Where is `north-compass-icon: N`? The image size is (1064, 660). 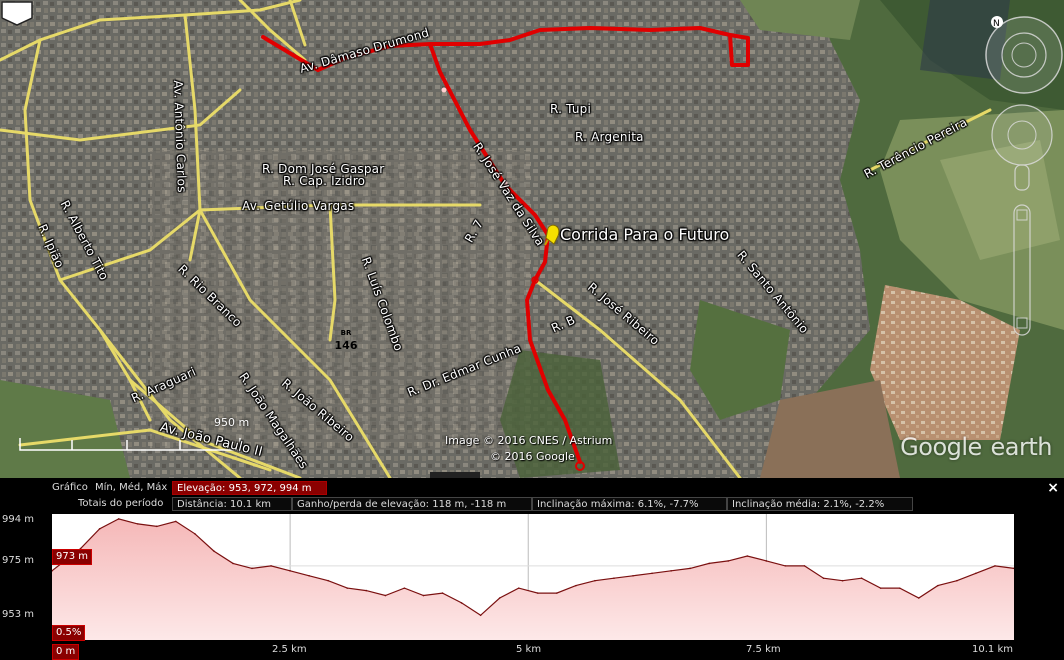 north-compass-icon: N is located at coordinates (997, 22).